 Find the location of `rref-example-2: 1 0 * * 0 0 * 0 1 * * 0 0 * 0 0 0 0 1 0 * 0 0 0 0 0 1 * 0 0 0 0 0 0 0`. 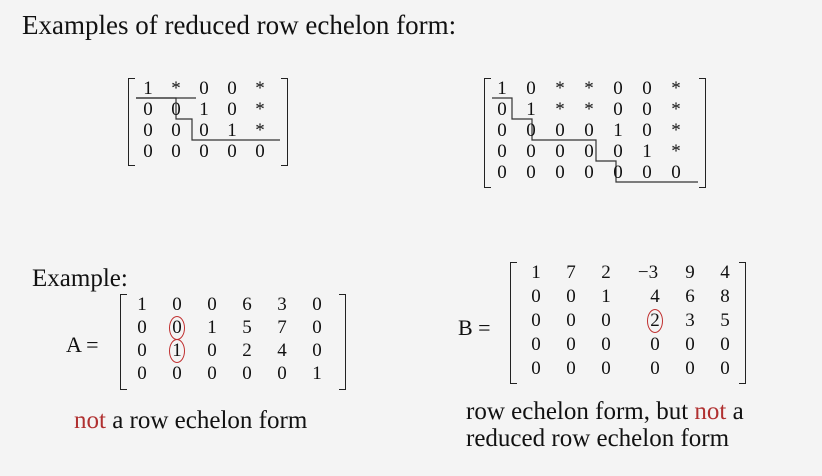

rref-example-2: 1 0 * * 0 0 * 0 1 * * 0 0 * 0 0 0 0 1 0 * 0 0 0 0 0 1 * 0 0 0 0 0 0 0 is located at coordinates (595, 134).